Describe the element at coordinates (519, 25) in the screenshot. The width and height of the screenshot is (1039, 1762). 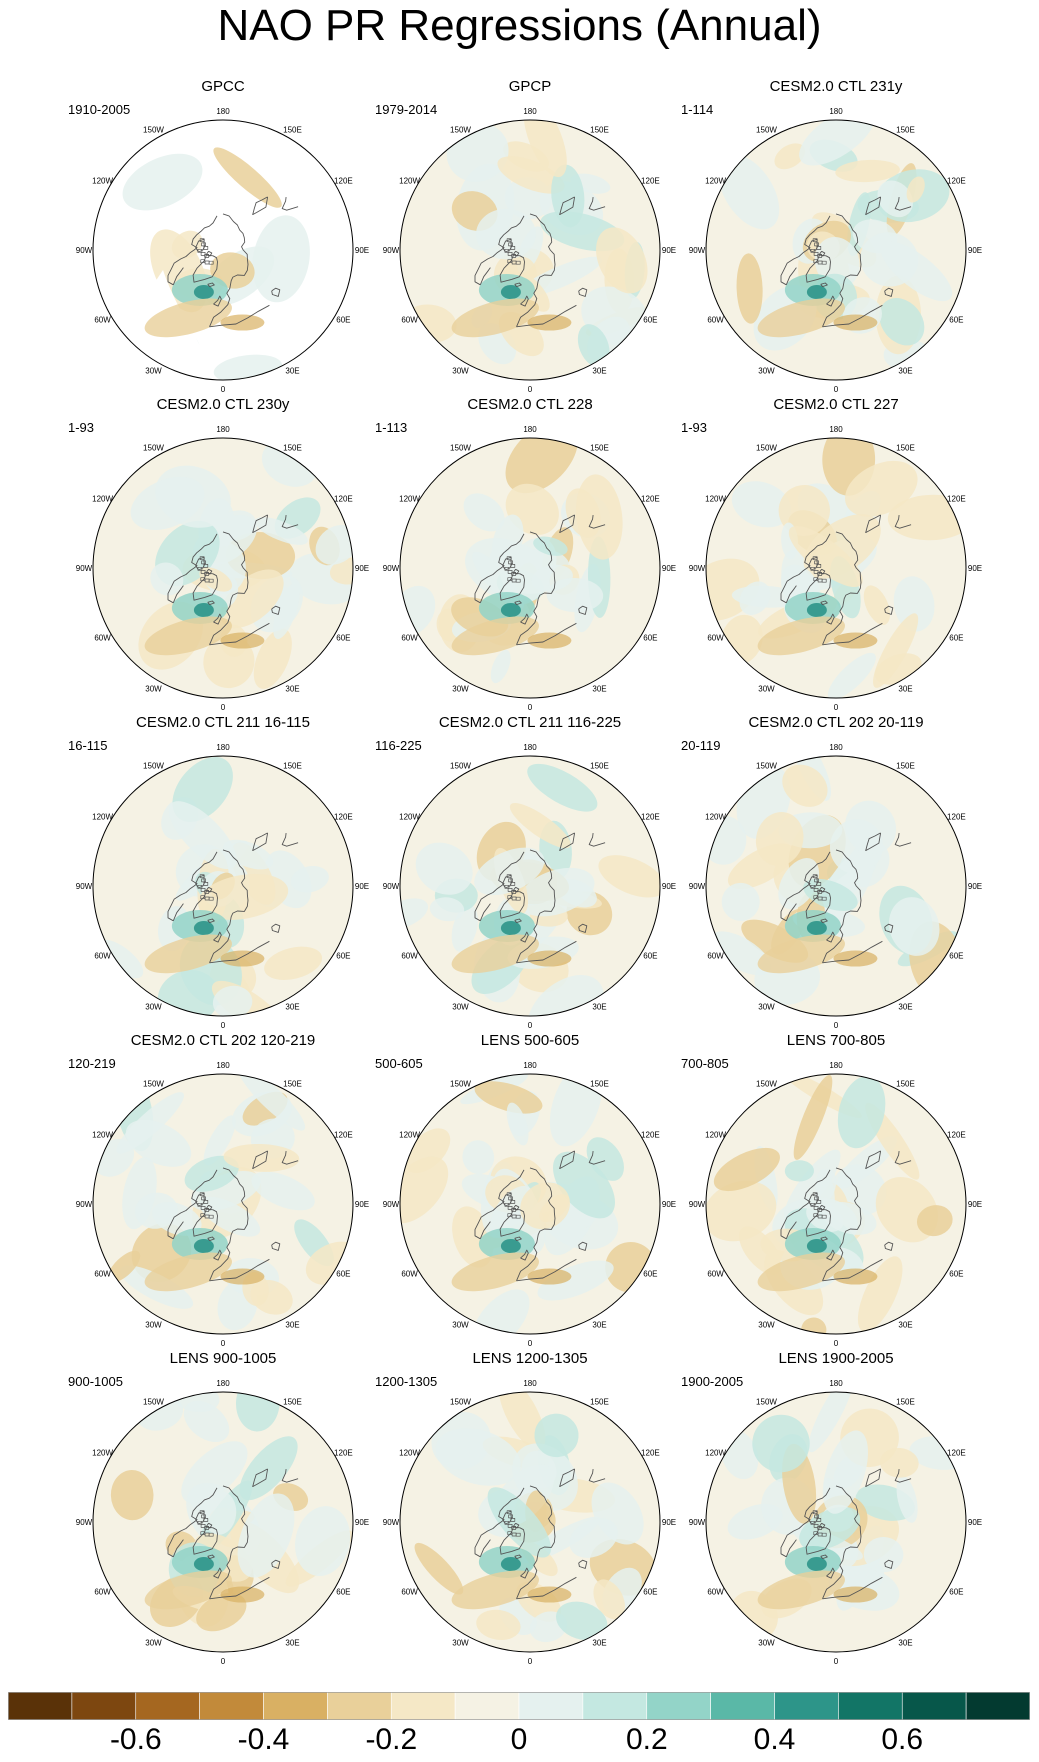
I see `chart-title: NAO PR Regressions (Annual)` at that location.